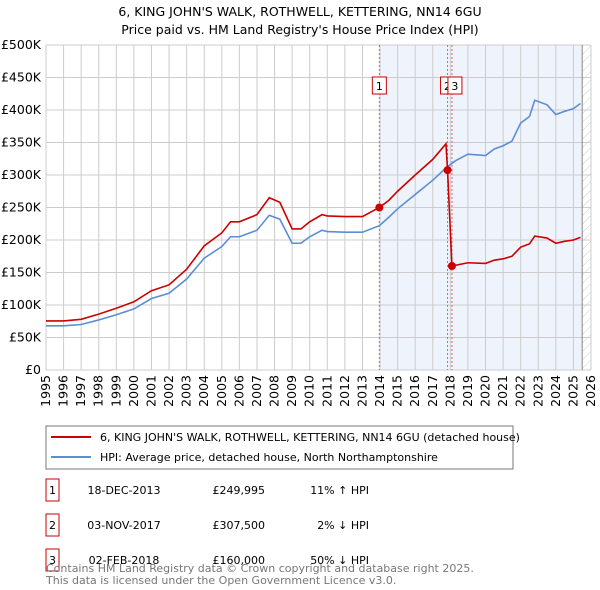 The width and height of the screenshot is (600, 590). What do you see at coordinates (133, 391) in the screenshot?
I see `x-tick-label: 2000` at bounding box center [133, 391].